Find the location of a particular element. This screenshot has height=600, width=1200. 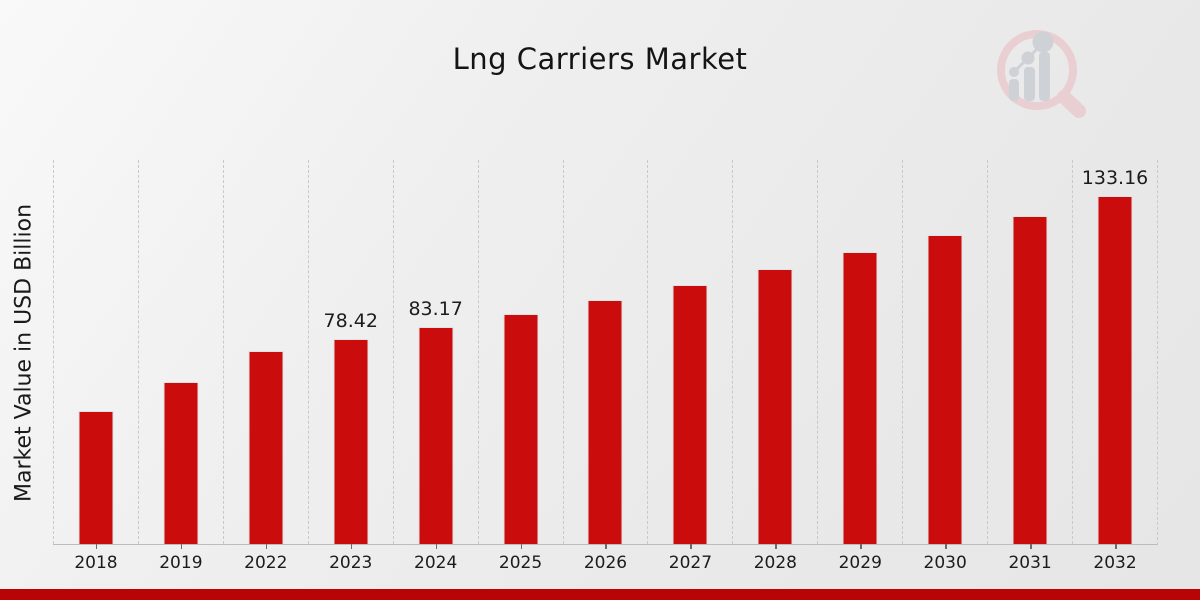

watermark-logo-icon is located at coordinates (1041, 74).